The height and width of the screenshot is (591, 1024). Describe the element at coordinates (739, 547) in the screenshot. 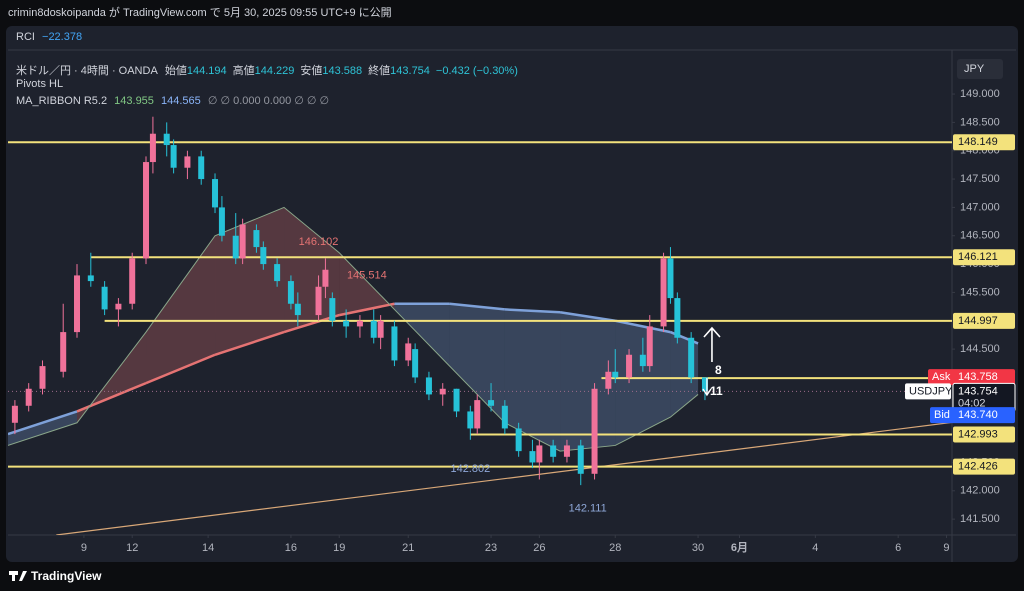

I see `x-tick-label: 6月` at that location.